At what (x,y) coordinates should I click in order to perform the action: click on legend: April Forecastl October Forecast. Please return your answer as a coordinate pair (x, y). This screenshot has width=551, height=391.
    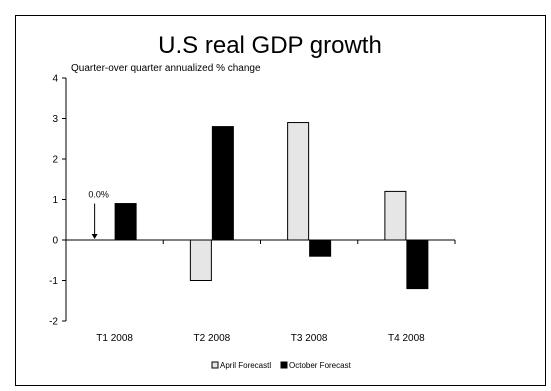
    Looking at the image, I should click on (281, 365).